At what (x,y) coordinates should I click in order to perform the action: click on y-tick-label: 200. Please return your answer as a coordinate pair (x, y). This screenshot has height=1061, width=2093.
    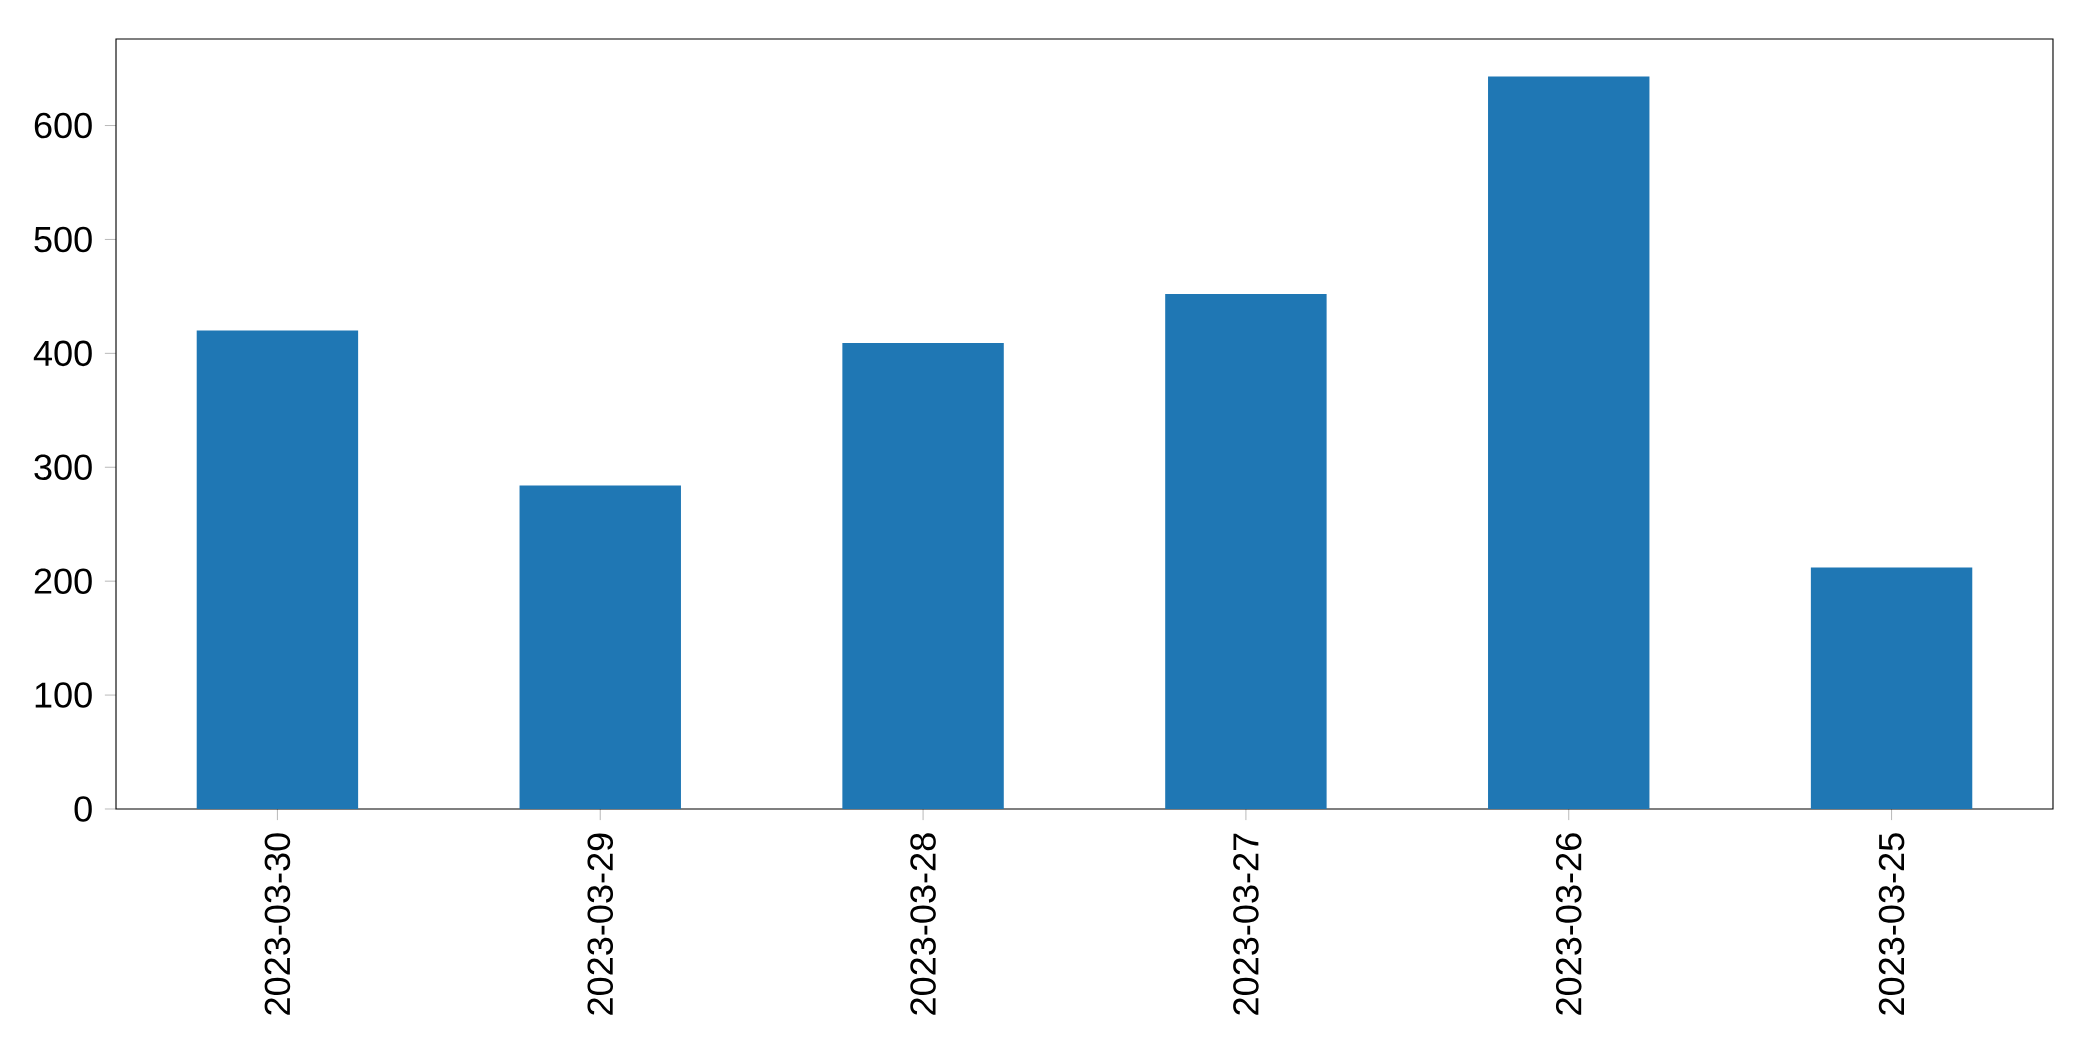
    Looking at the image, I should click on (63, 581).